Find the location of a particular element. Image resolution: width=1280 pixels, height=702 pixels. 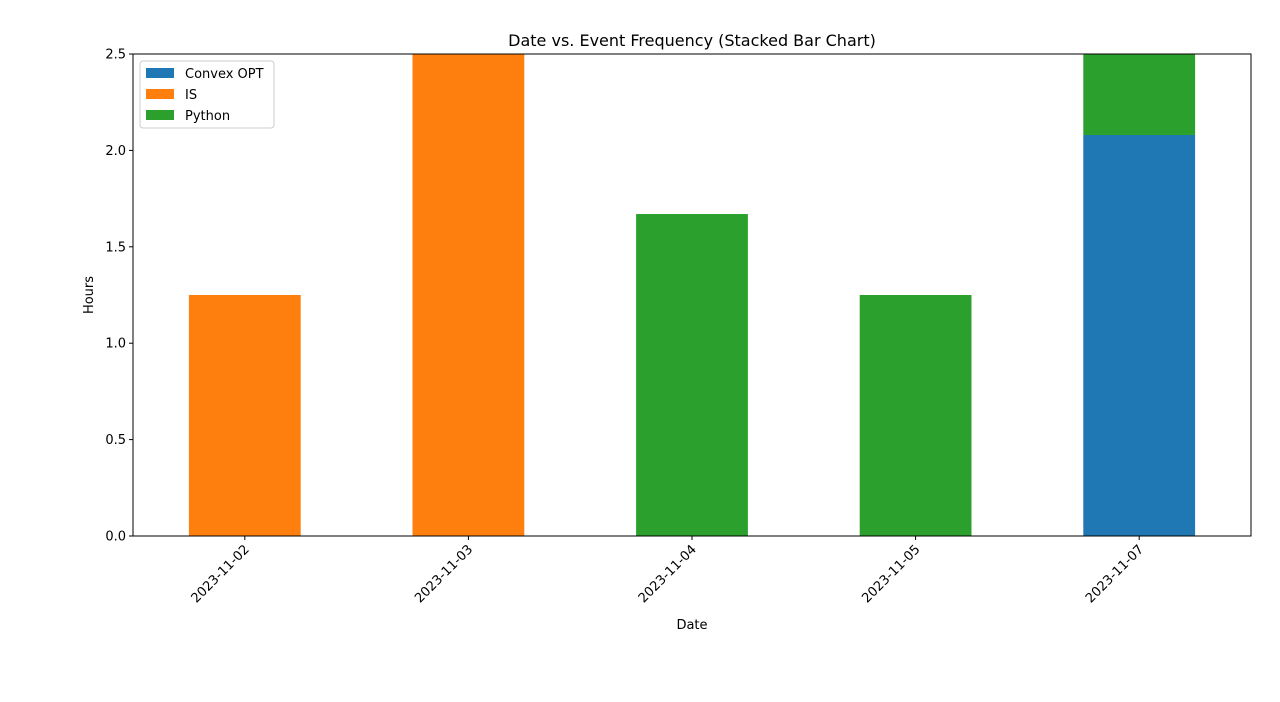

legend-swatch-is is located at coordinates (160, 94).